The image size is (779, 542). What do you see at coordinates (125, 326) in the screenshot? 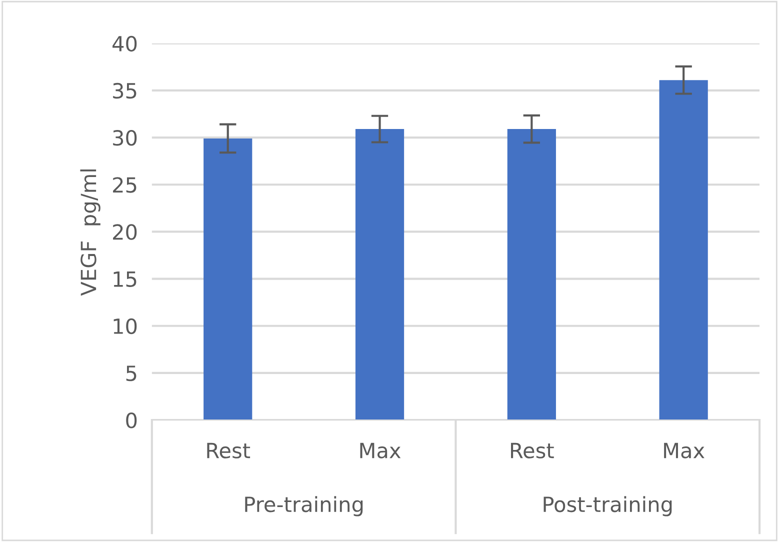
I see `y-tick-label: 10` at bounding box center [125, 326].